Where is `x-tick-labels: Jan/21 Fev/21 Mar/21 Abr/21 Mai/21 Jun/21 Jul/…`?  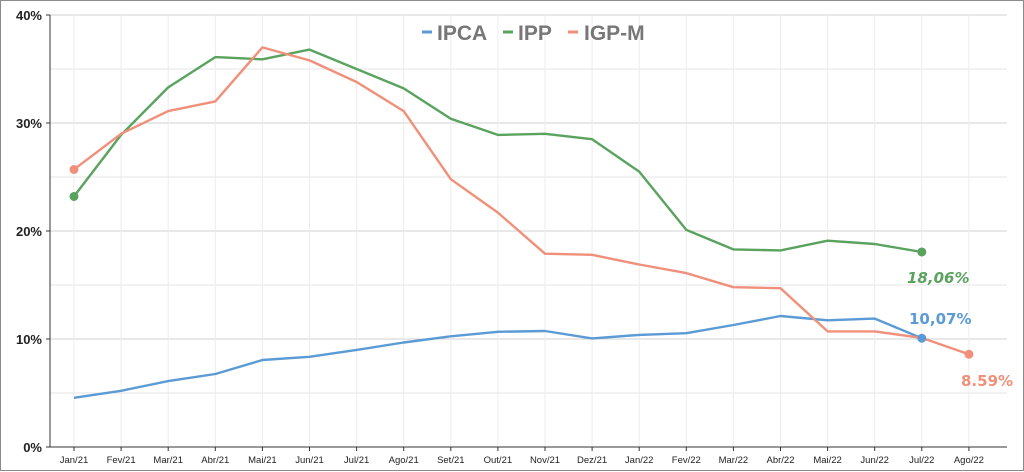
x-tick-labels: Jan/21 Fev/21 Mar/21 Abr/21 Mai/21 Jun/21 Jul/… is located at coordinates (522, 456).